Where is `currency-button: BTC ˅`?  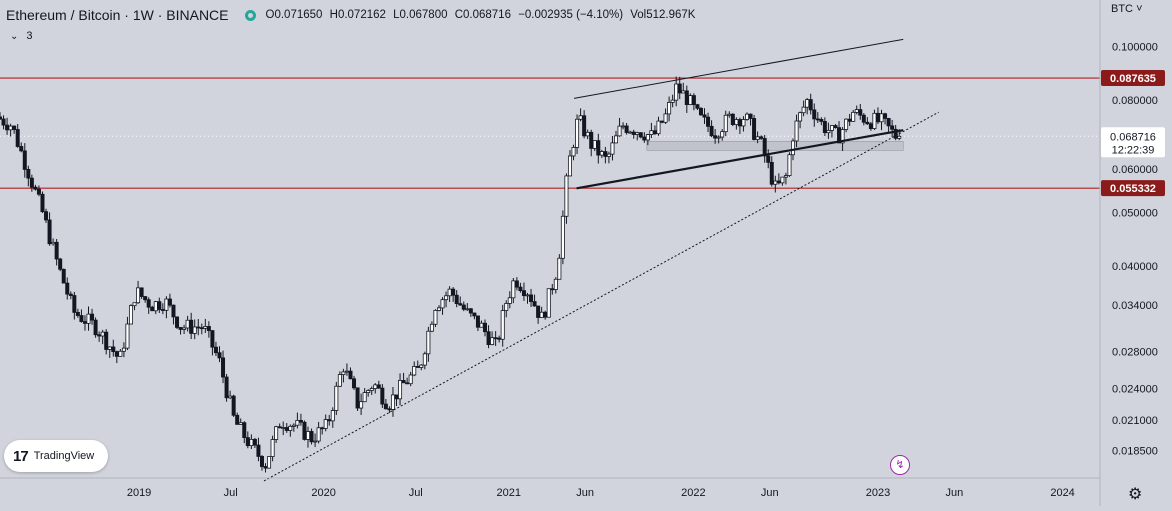
currency-button: BTC ˅ is located at coordinates (1127, 9).